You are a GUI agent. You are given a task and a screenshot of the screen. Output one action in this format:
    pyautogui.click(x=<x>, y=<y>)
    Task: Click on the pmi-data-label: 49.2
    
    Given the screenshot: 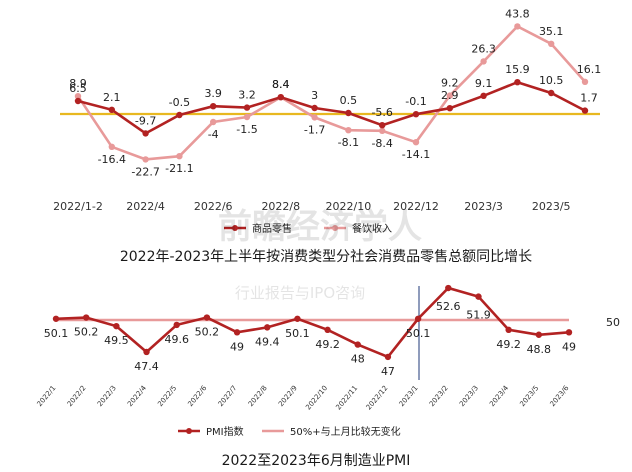 What is the action you would take?
    pyautogui.click(x=508, y=344)
    